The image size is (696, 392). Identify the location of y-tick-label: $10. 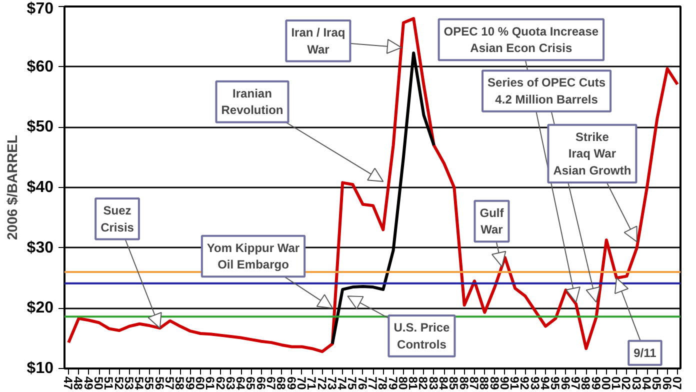
(40, 368).